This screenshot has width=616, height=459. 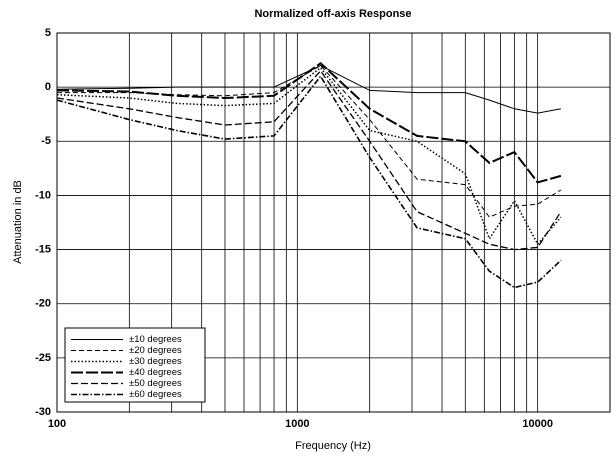 I want to click on y-tick-label: 0, so click(x=48, y=87).